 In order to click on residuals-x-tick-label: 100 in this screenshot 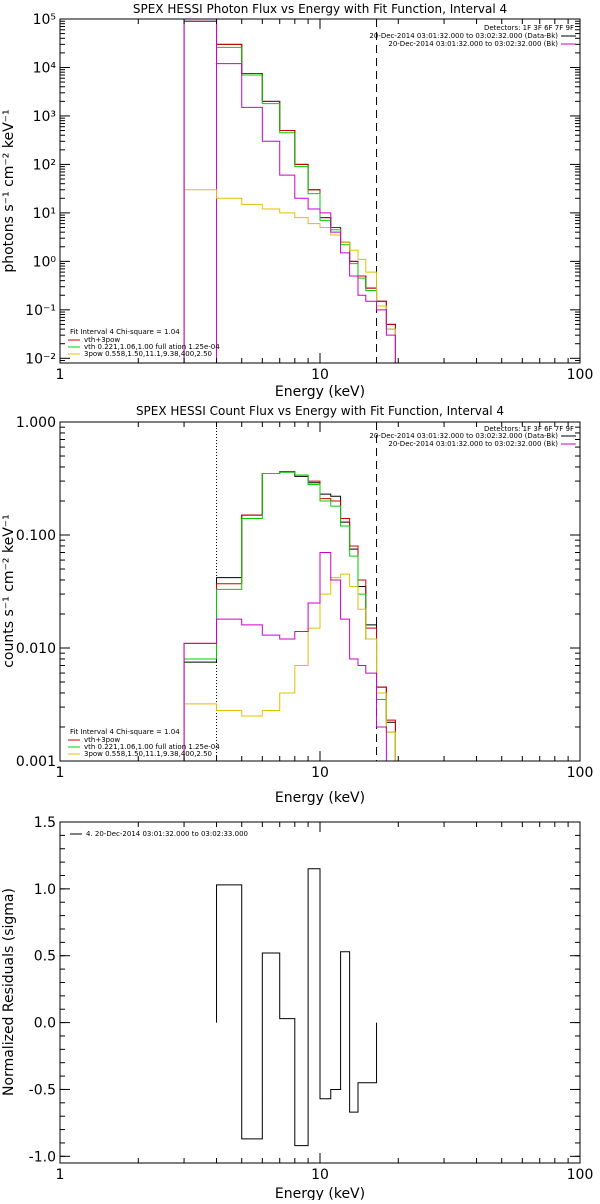, I will do `click(580, 1175)`.